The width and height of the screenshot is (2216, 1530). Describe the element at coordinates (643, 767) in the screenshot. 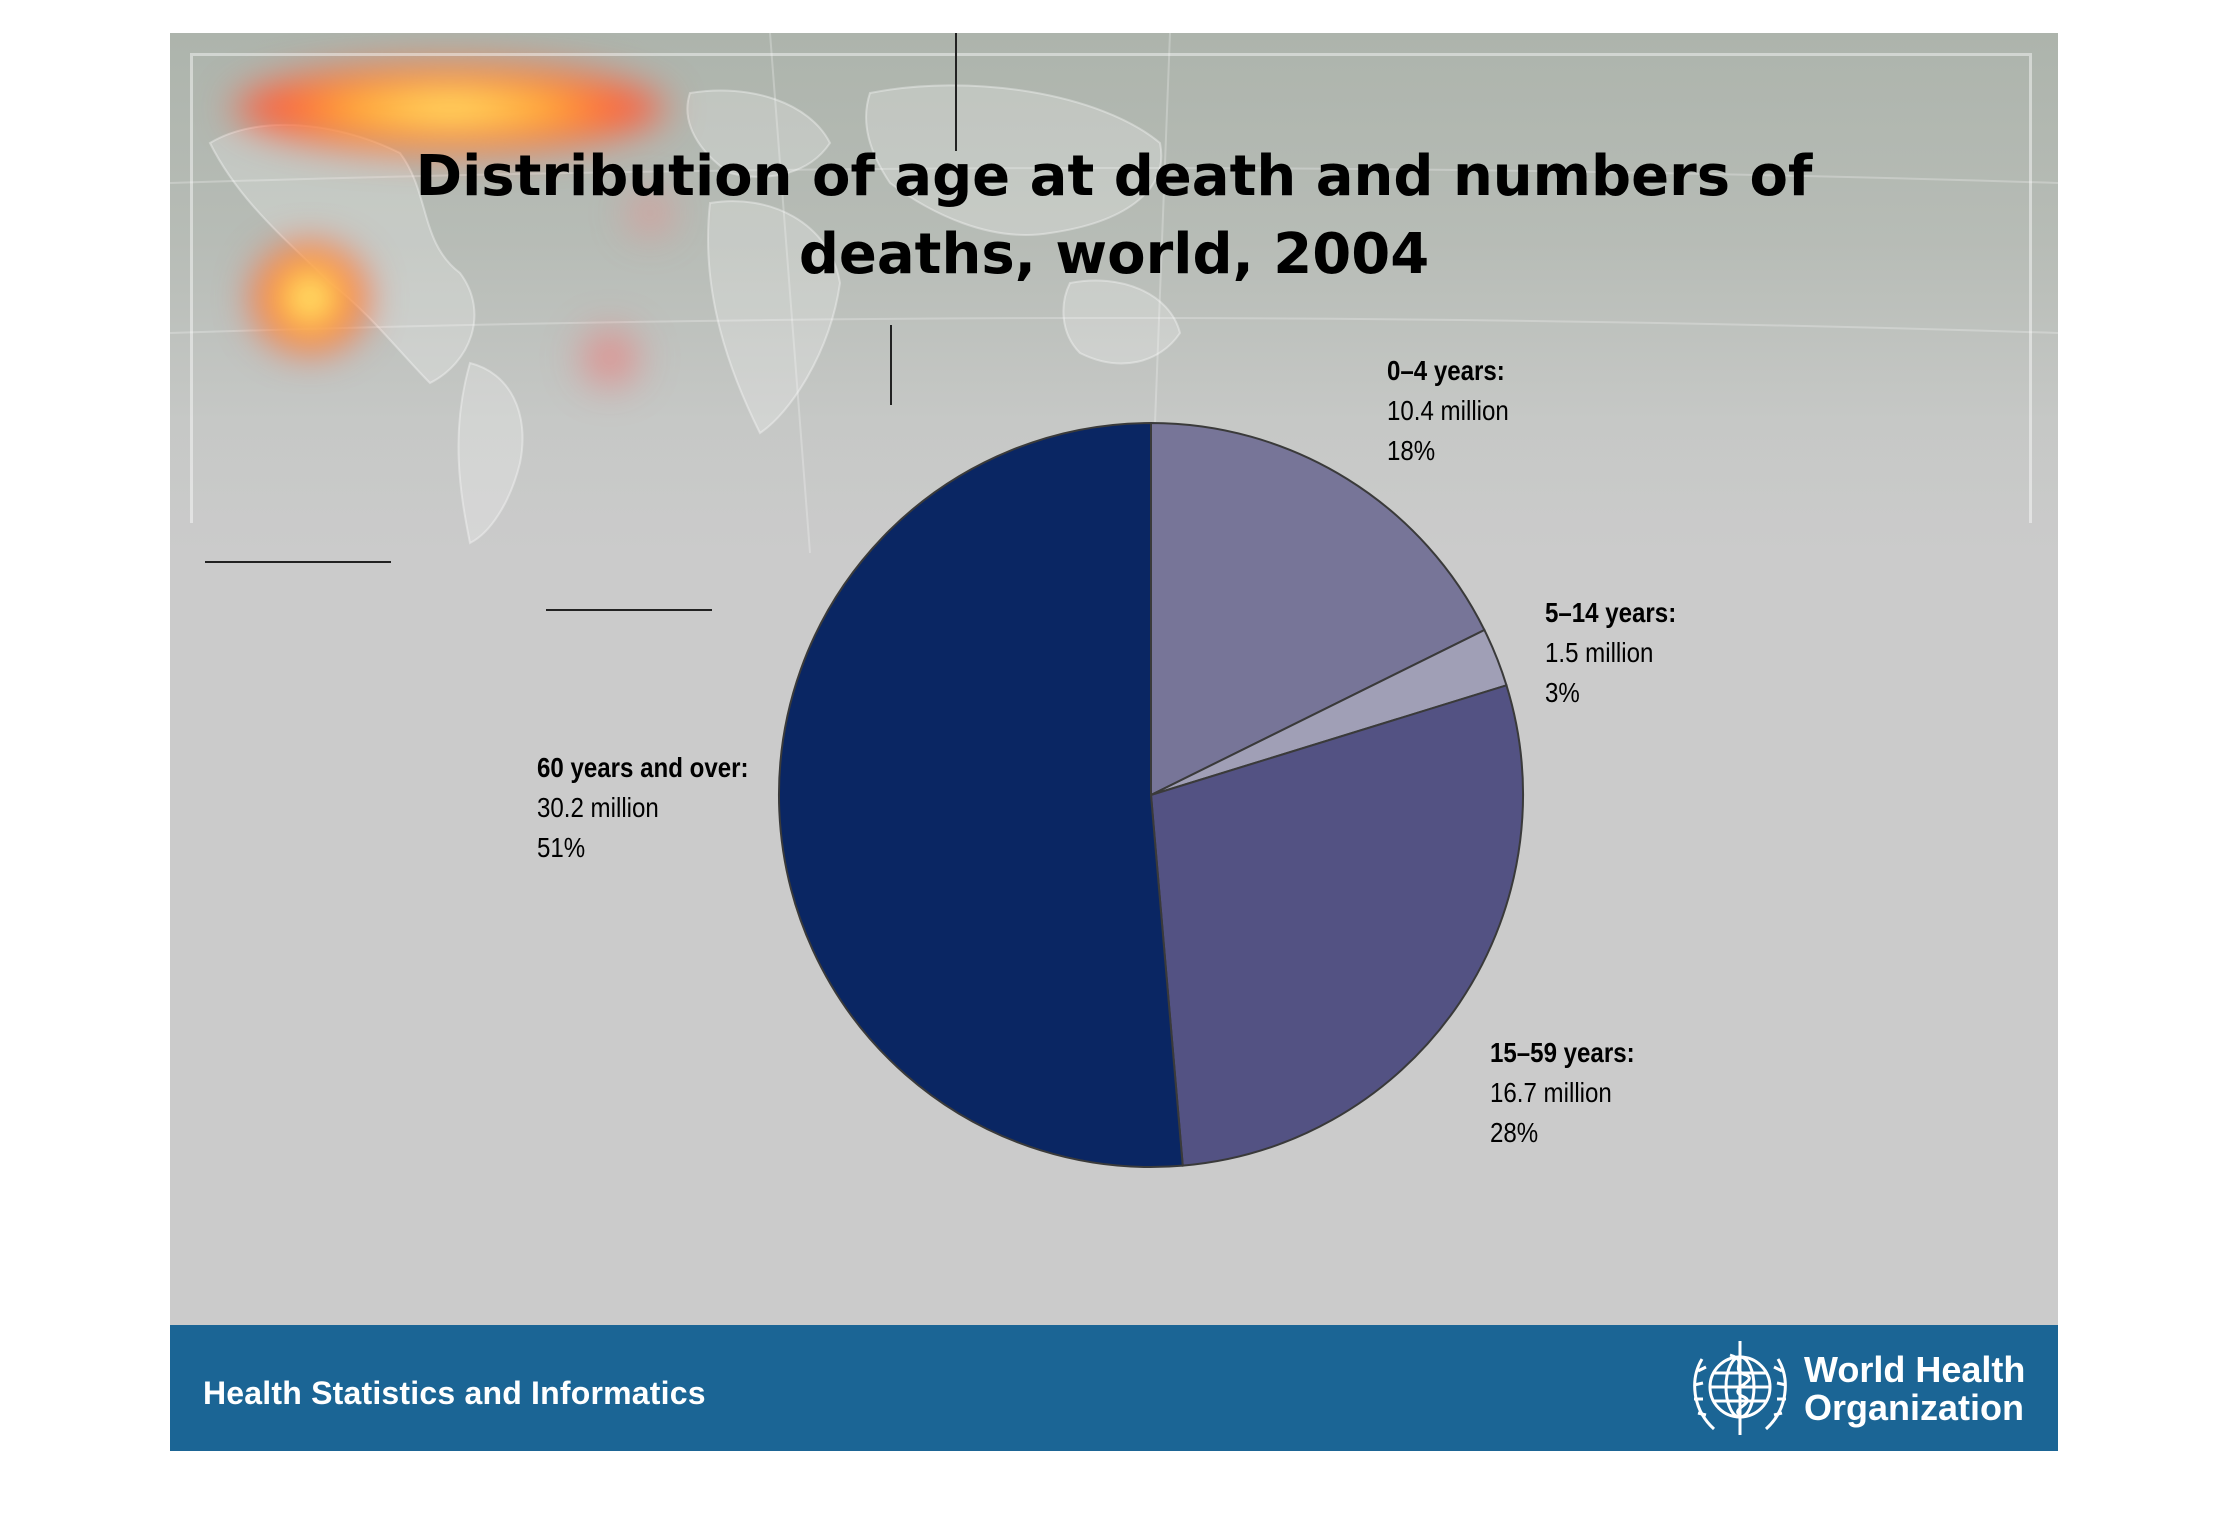

I see `slice-label-name: 60 years and over:` at that location.